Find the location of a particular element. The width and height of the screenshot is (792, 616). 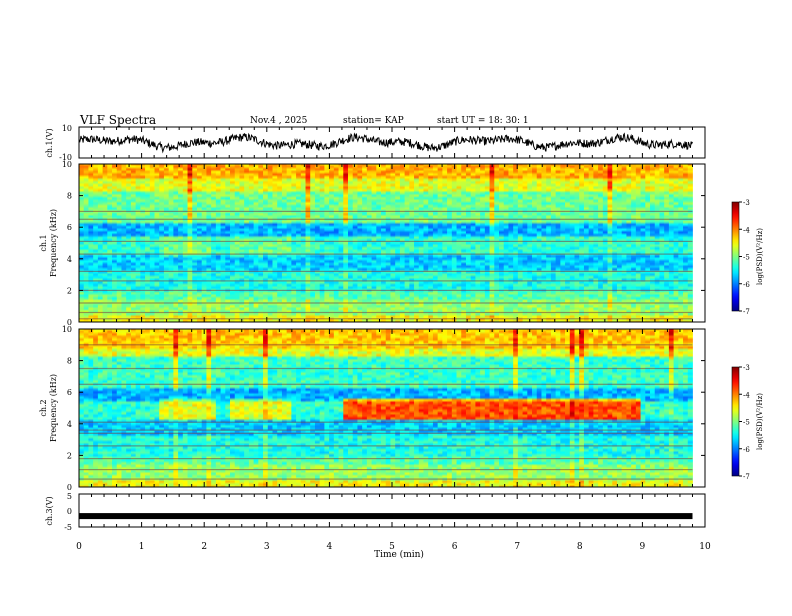

ch3-ytick-bottom: -5 is located at coordinates (68, 527).